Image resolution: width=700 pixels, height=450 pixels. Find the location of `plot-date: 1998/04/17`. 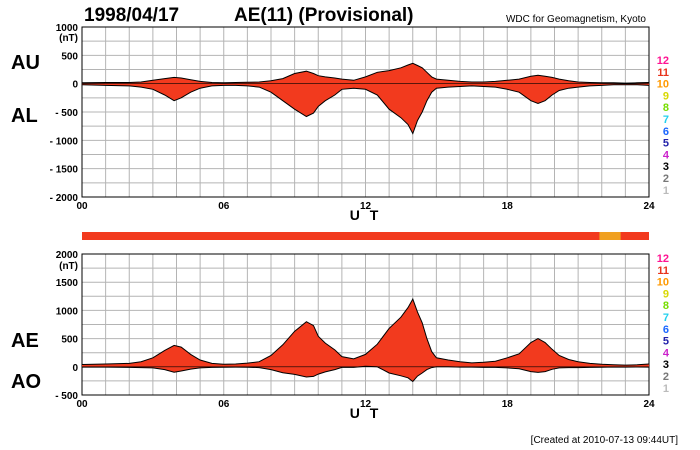

plot-date: 1998/04/17 is located at coordinates (131, 15).